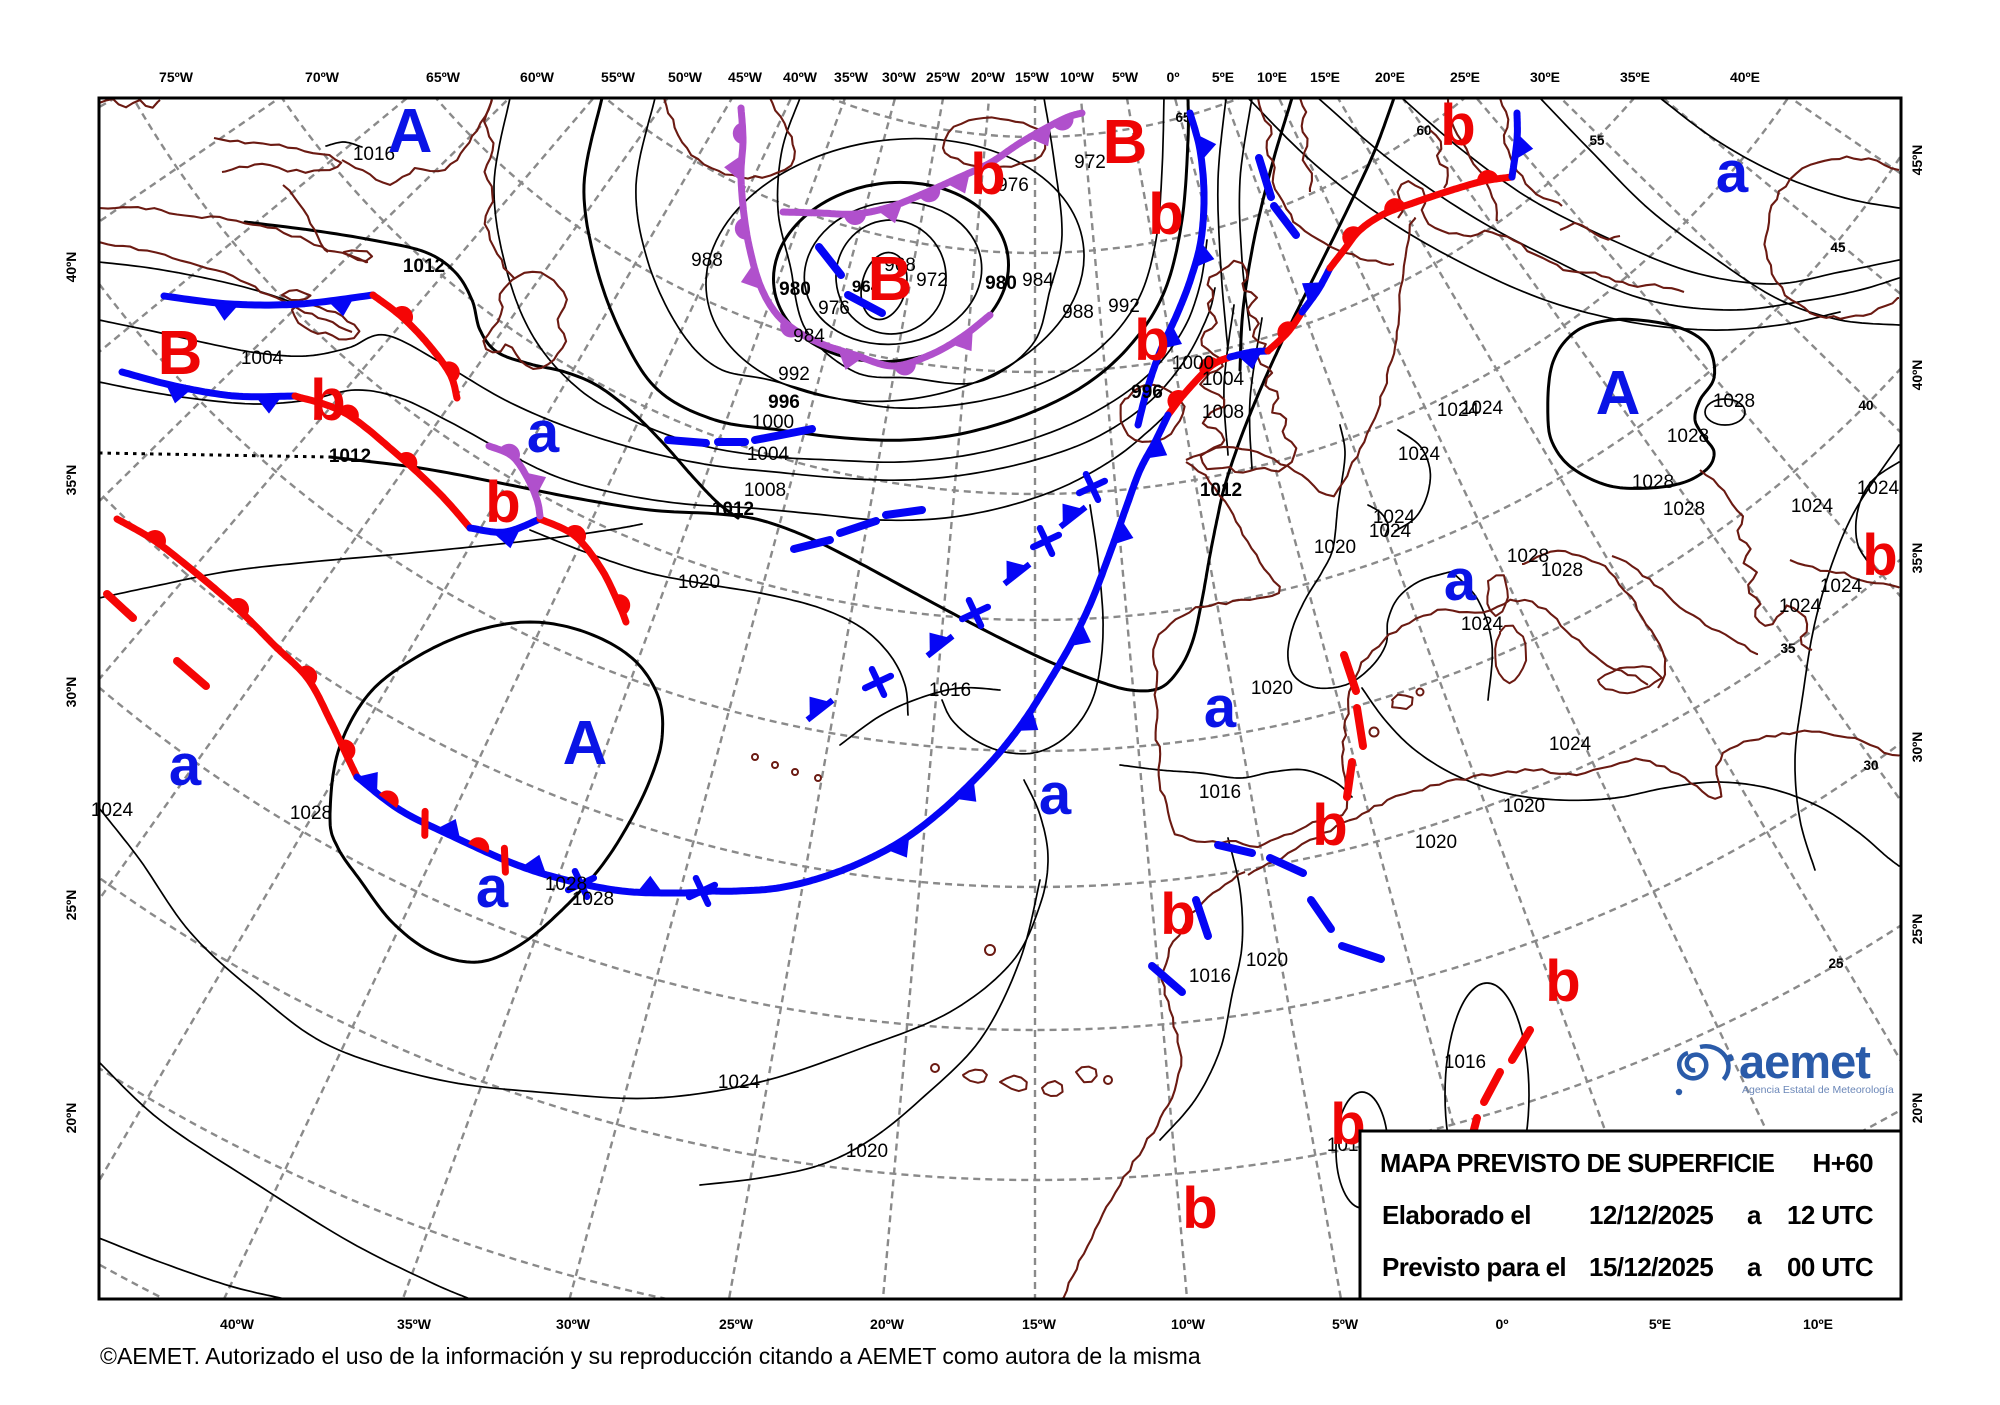 This screenshot has width=2000, height=1405. Describe the element at coordinates (834, 308) in the screenshot. I see `svg-text: 976` at that location.